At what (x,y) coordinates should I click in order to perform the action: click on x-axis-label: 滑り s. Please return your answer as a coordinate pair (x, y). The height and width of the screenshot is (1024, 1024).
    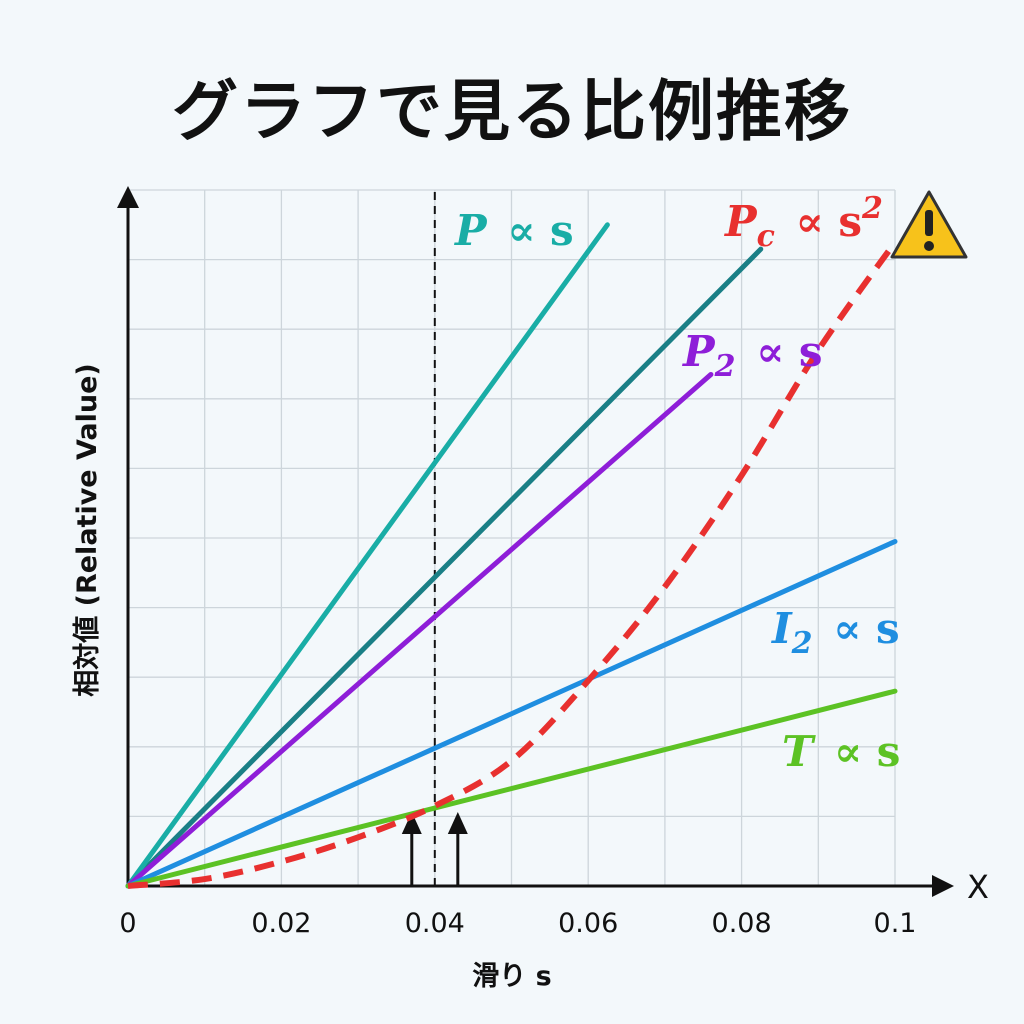
    Looking at the image, I should click on (511, 976).